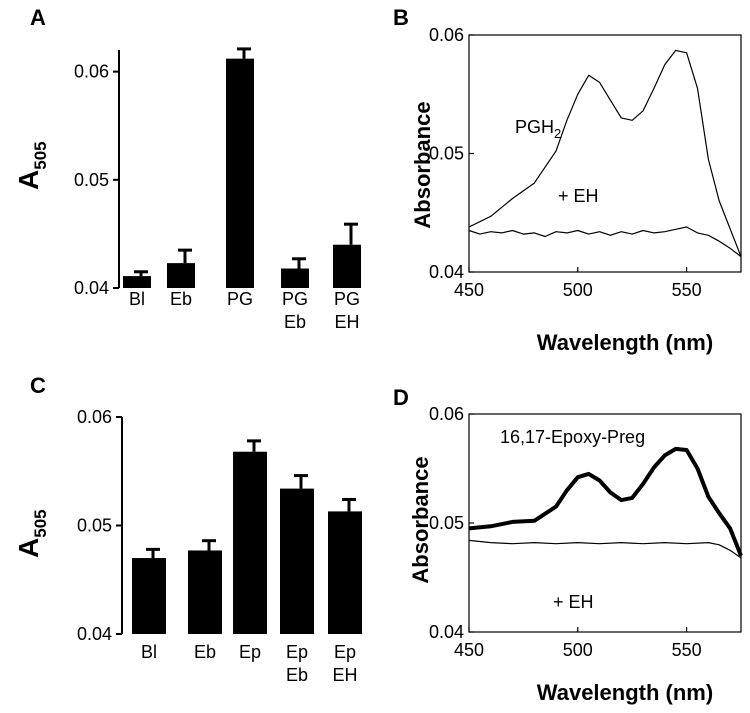  I want to click on panel-c-plot: 0.04 0.05 0.06 Bl Eb Ep Ep Eb Ep EH, so click(219, 546).